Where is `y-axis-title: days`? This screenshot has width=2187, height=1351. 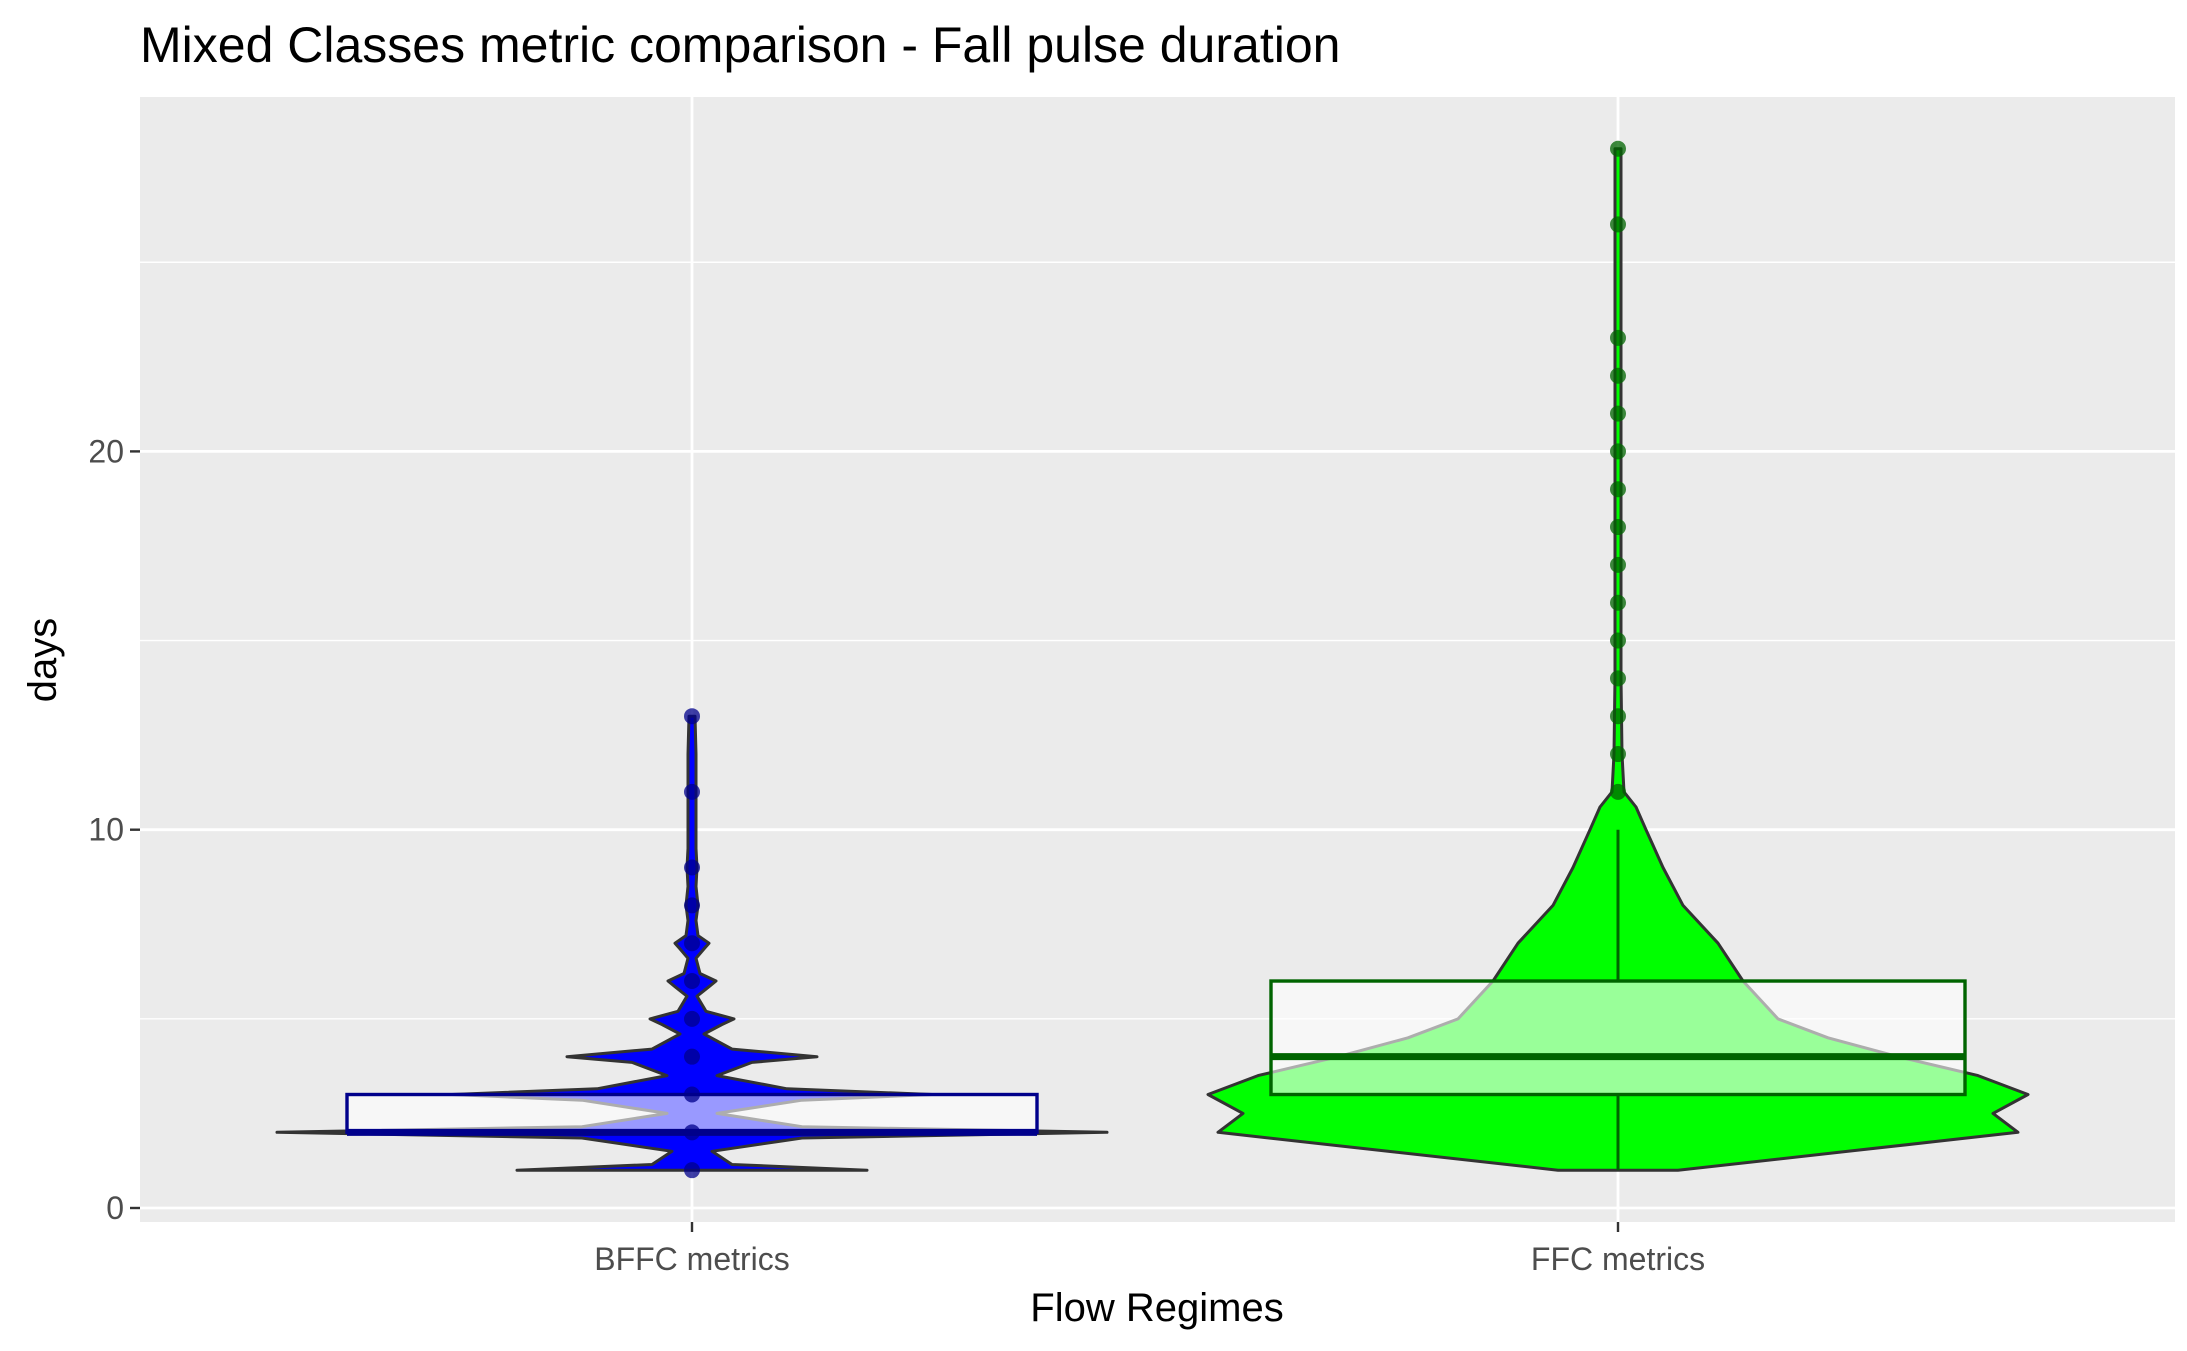 y-axis-title: days is located at coordinates (43, 660).